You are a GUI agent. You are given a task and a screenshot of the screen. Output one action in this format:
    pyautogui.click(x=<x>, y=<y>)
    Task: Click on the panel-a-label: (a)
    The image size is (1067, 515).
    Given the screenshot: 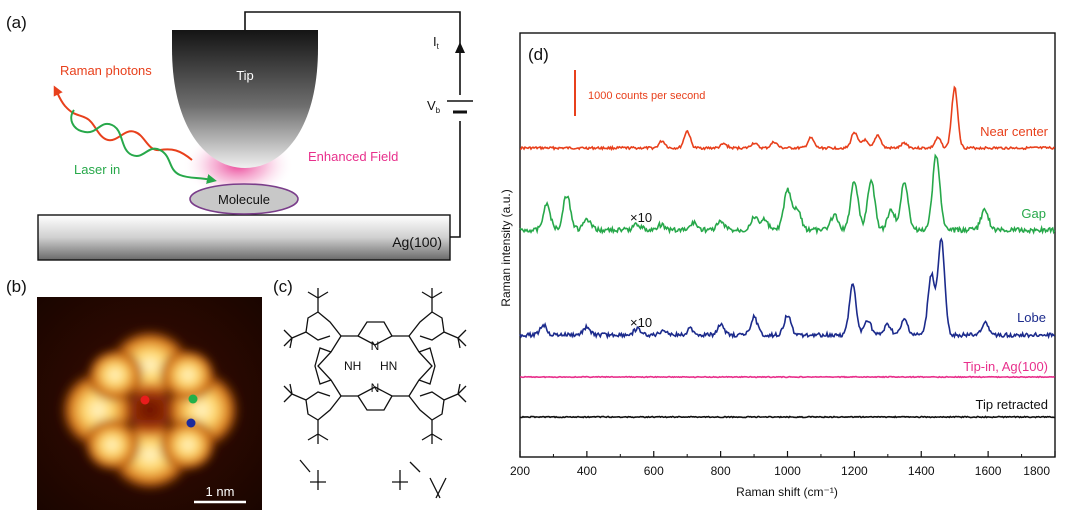 What is the action you would take?
    pyautogui.click(x=16, y=22)
    